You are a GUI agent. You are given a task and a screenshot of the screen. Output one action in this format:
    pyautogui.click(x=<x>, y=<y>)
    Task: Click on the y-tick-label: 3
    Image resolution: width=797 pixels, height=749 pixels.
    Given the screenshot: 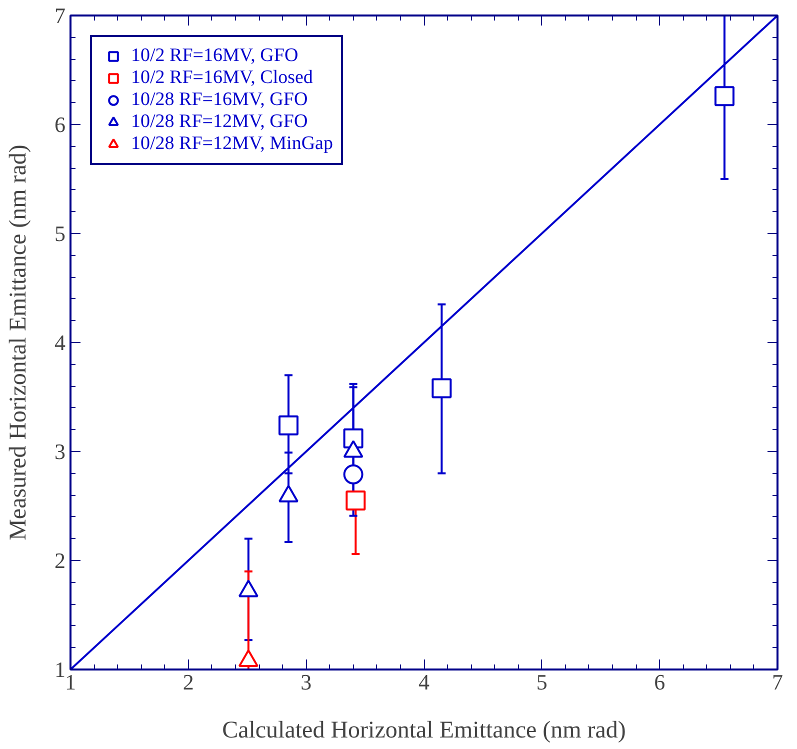 What is the action you would take?
    pyautogui.click(x=60, y=451)
    